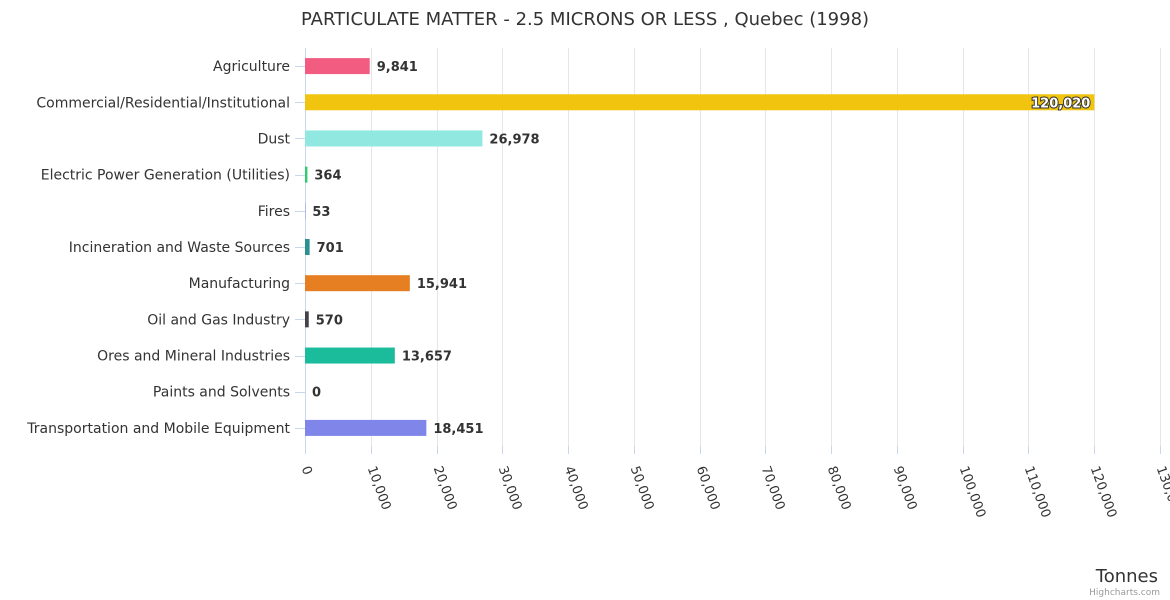  What do you see at coordinates (221, 393) in the screenshot?
I see `category-label: Paints and Solvents` at bounding box center [221, 393].